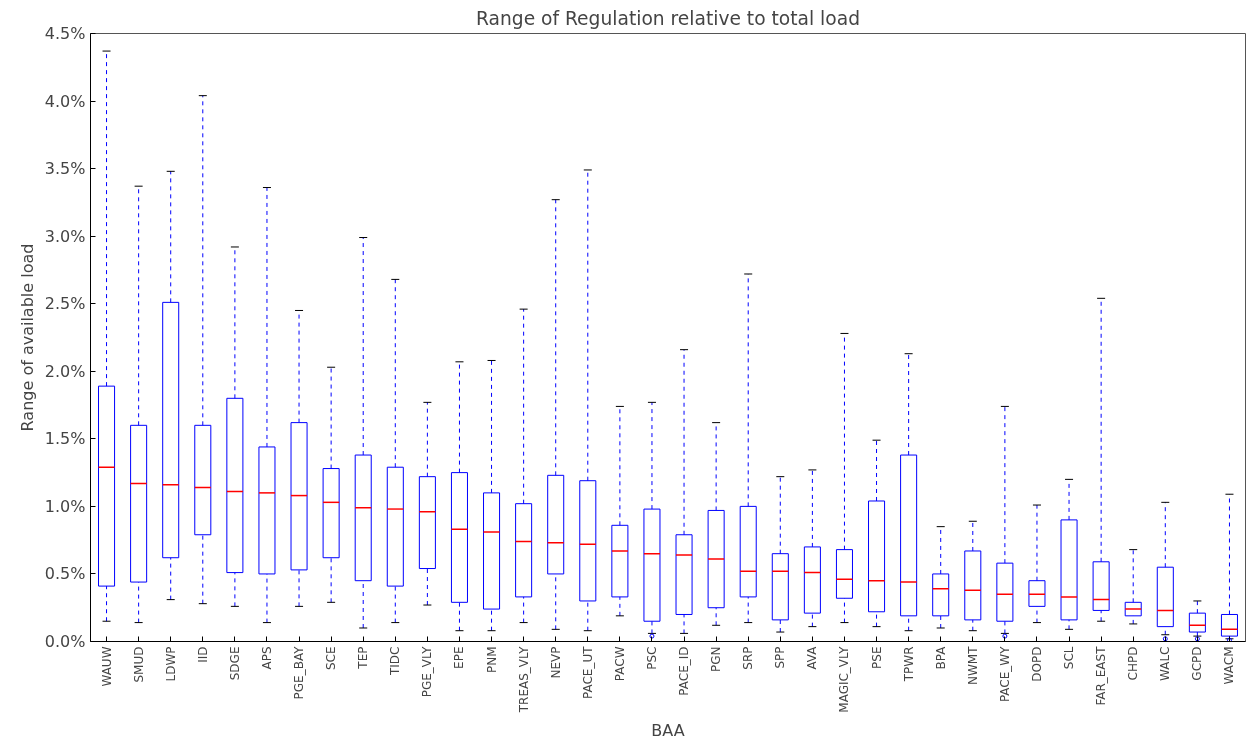  I want to click on x-tick-label: SCE, so click(331, 658).